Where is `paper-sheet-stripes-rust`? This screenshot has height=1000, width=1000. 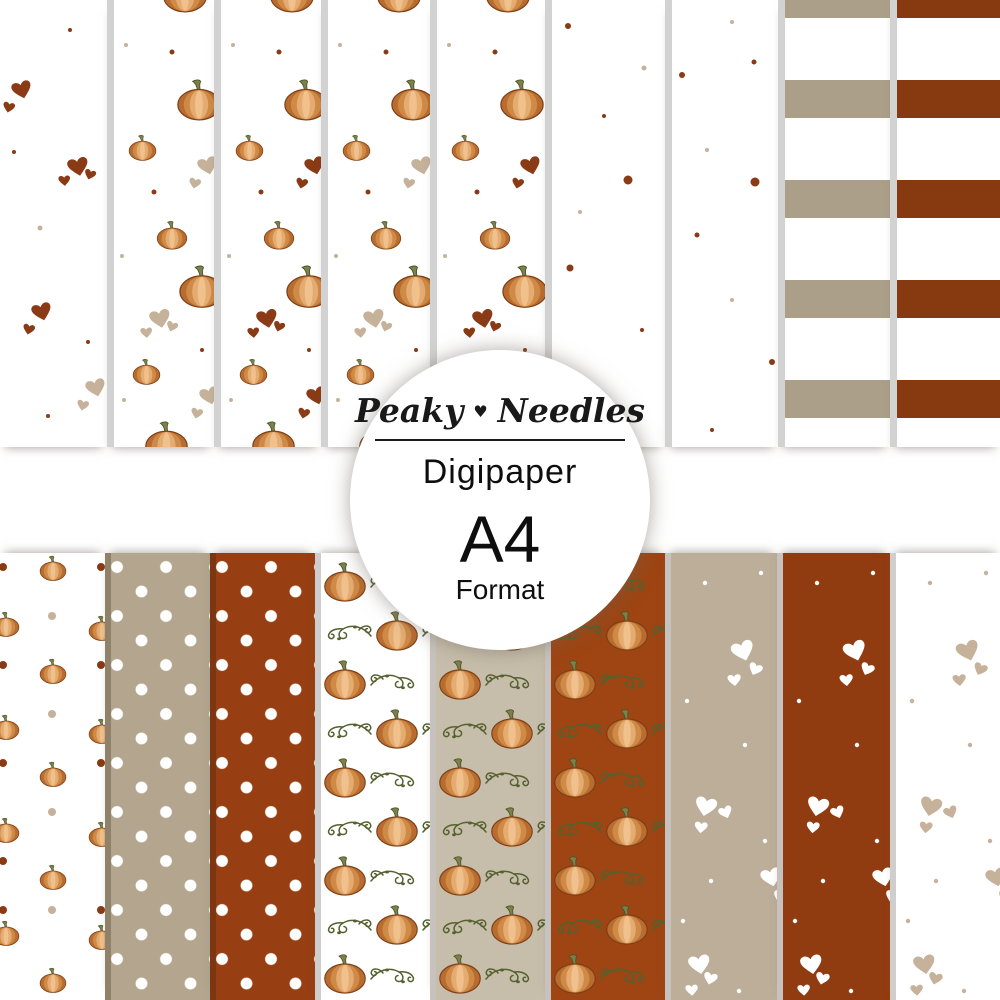 paper-sheet-stripes-rust is located at coordinates (945, 223).